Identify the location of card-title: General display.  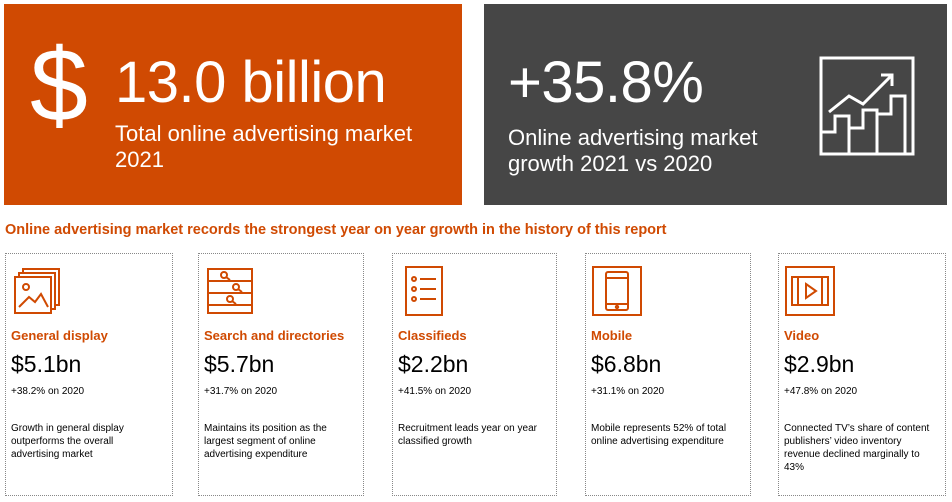
(59, 335).